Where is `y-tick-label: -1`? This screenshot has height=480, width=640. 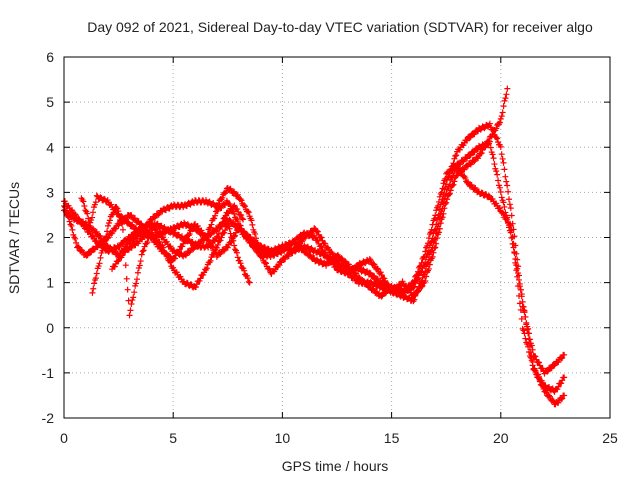
y-tick-label: -1 is located at coordinates (48, 373).